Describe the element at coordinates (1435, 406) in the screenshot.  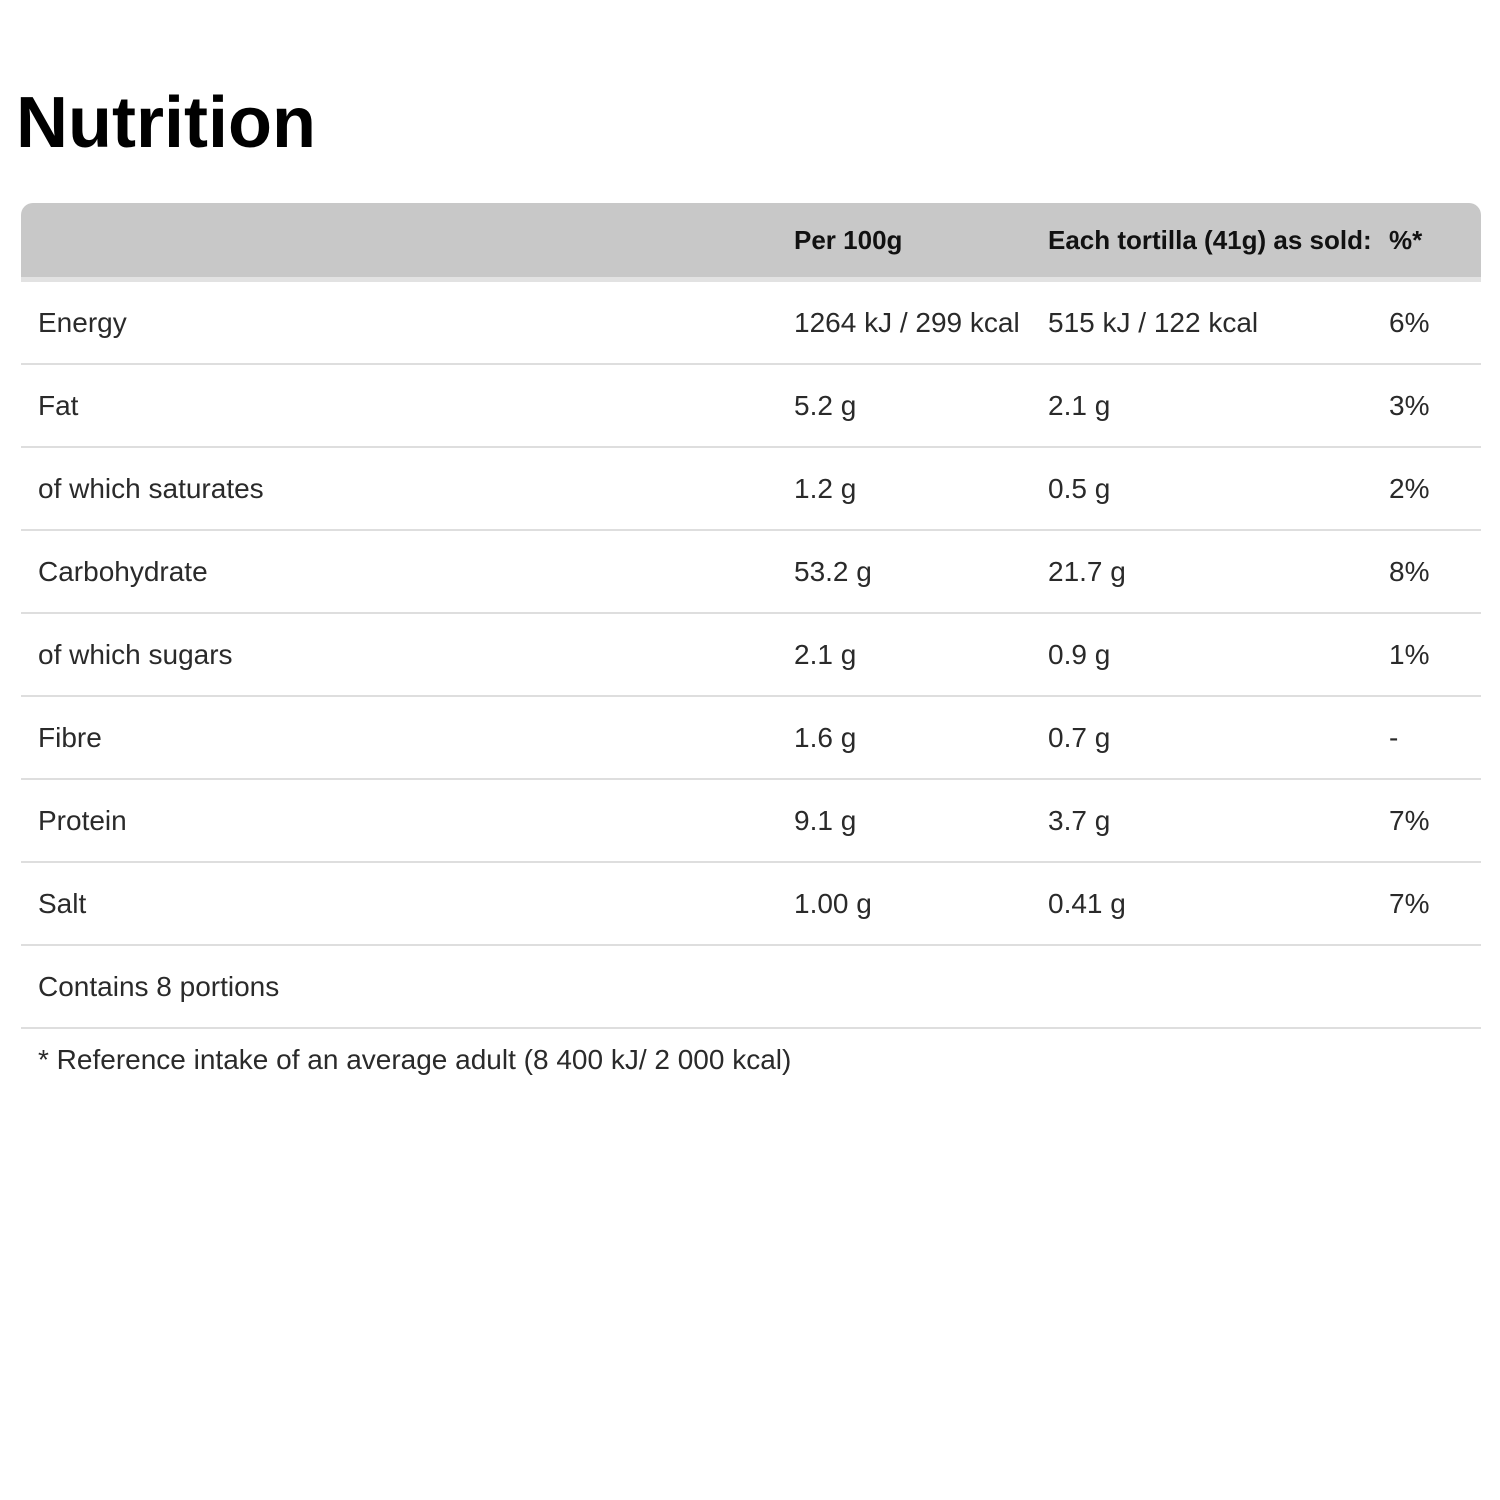
I see `reference-intake-percent: 3%` at that location.